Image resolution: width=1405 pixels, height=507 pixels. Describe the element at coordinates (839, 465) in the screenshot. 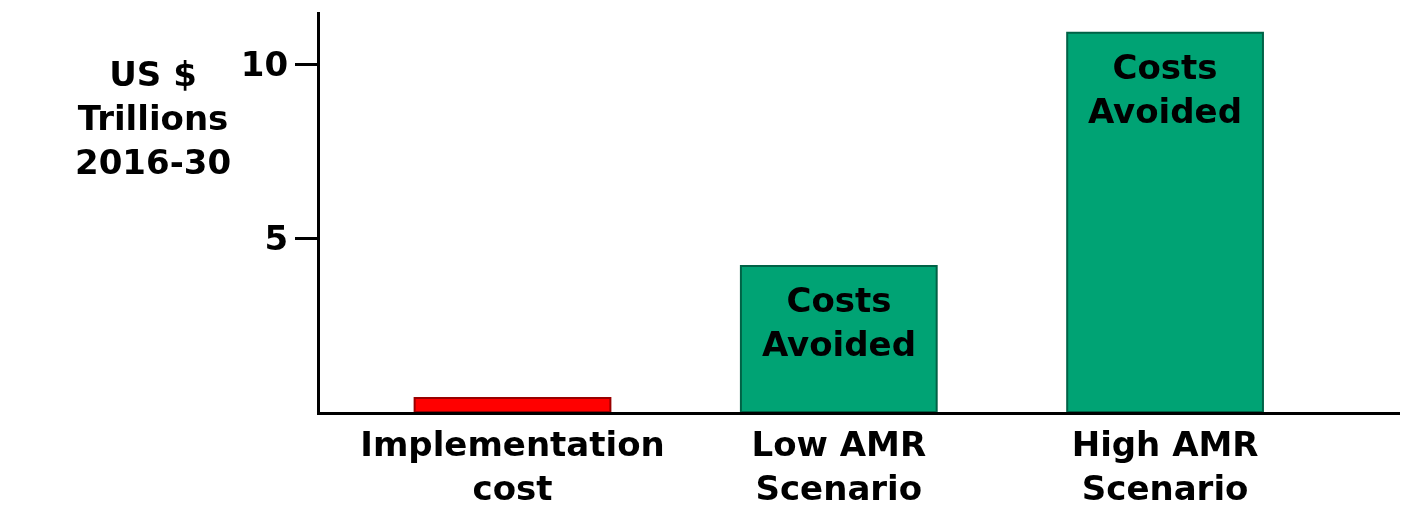

I see `x-tick-label: Low AMR Scenario` at that location.